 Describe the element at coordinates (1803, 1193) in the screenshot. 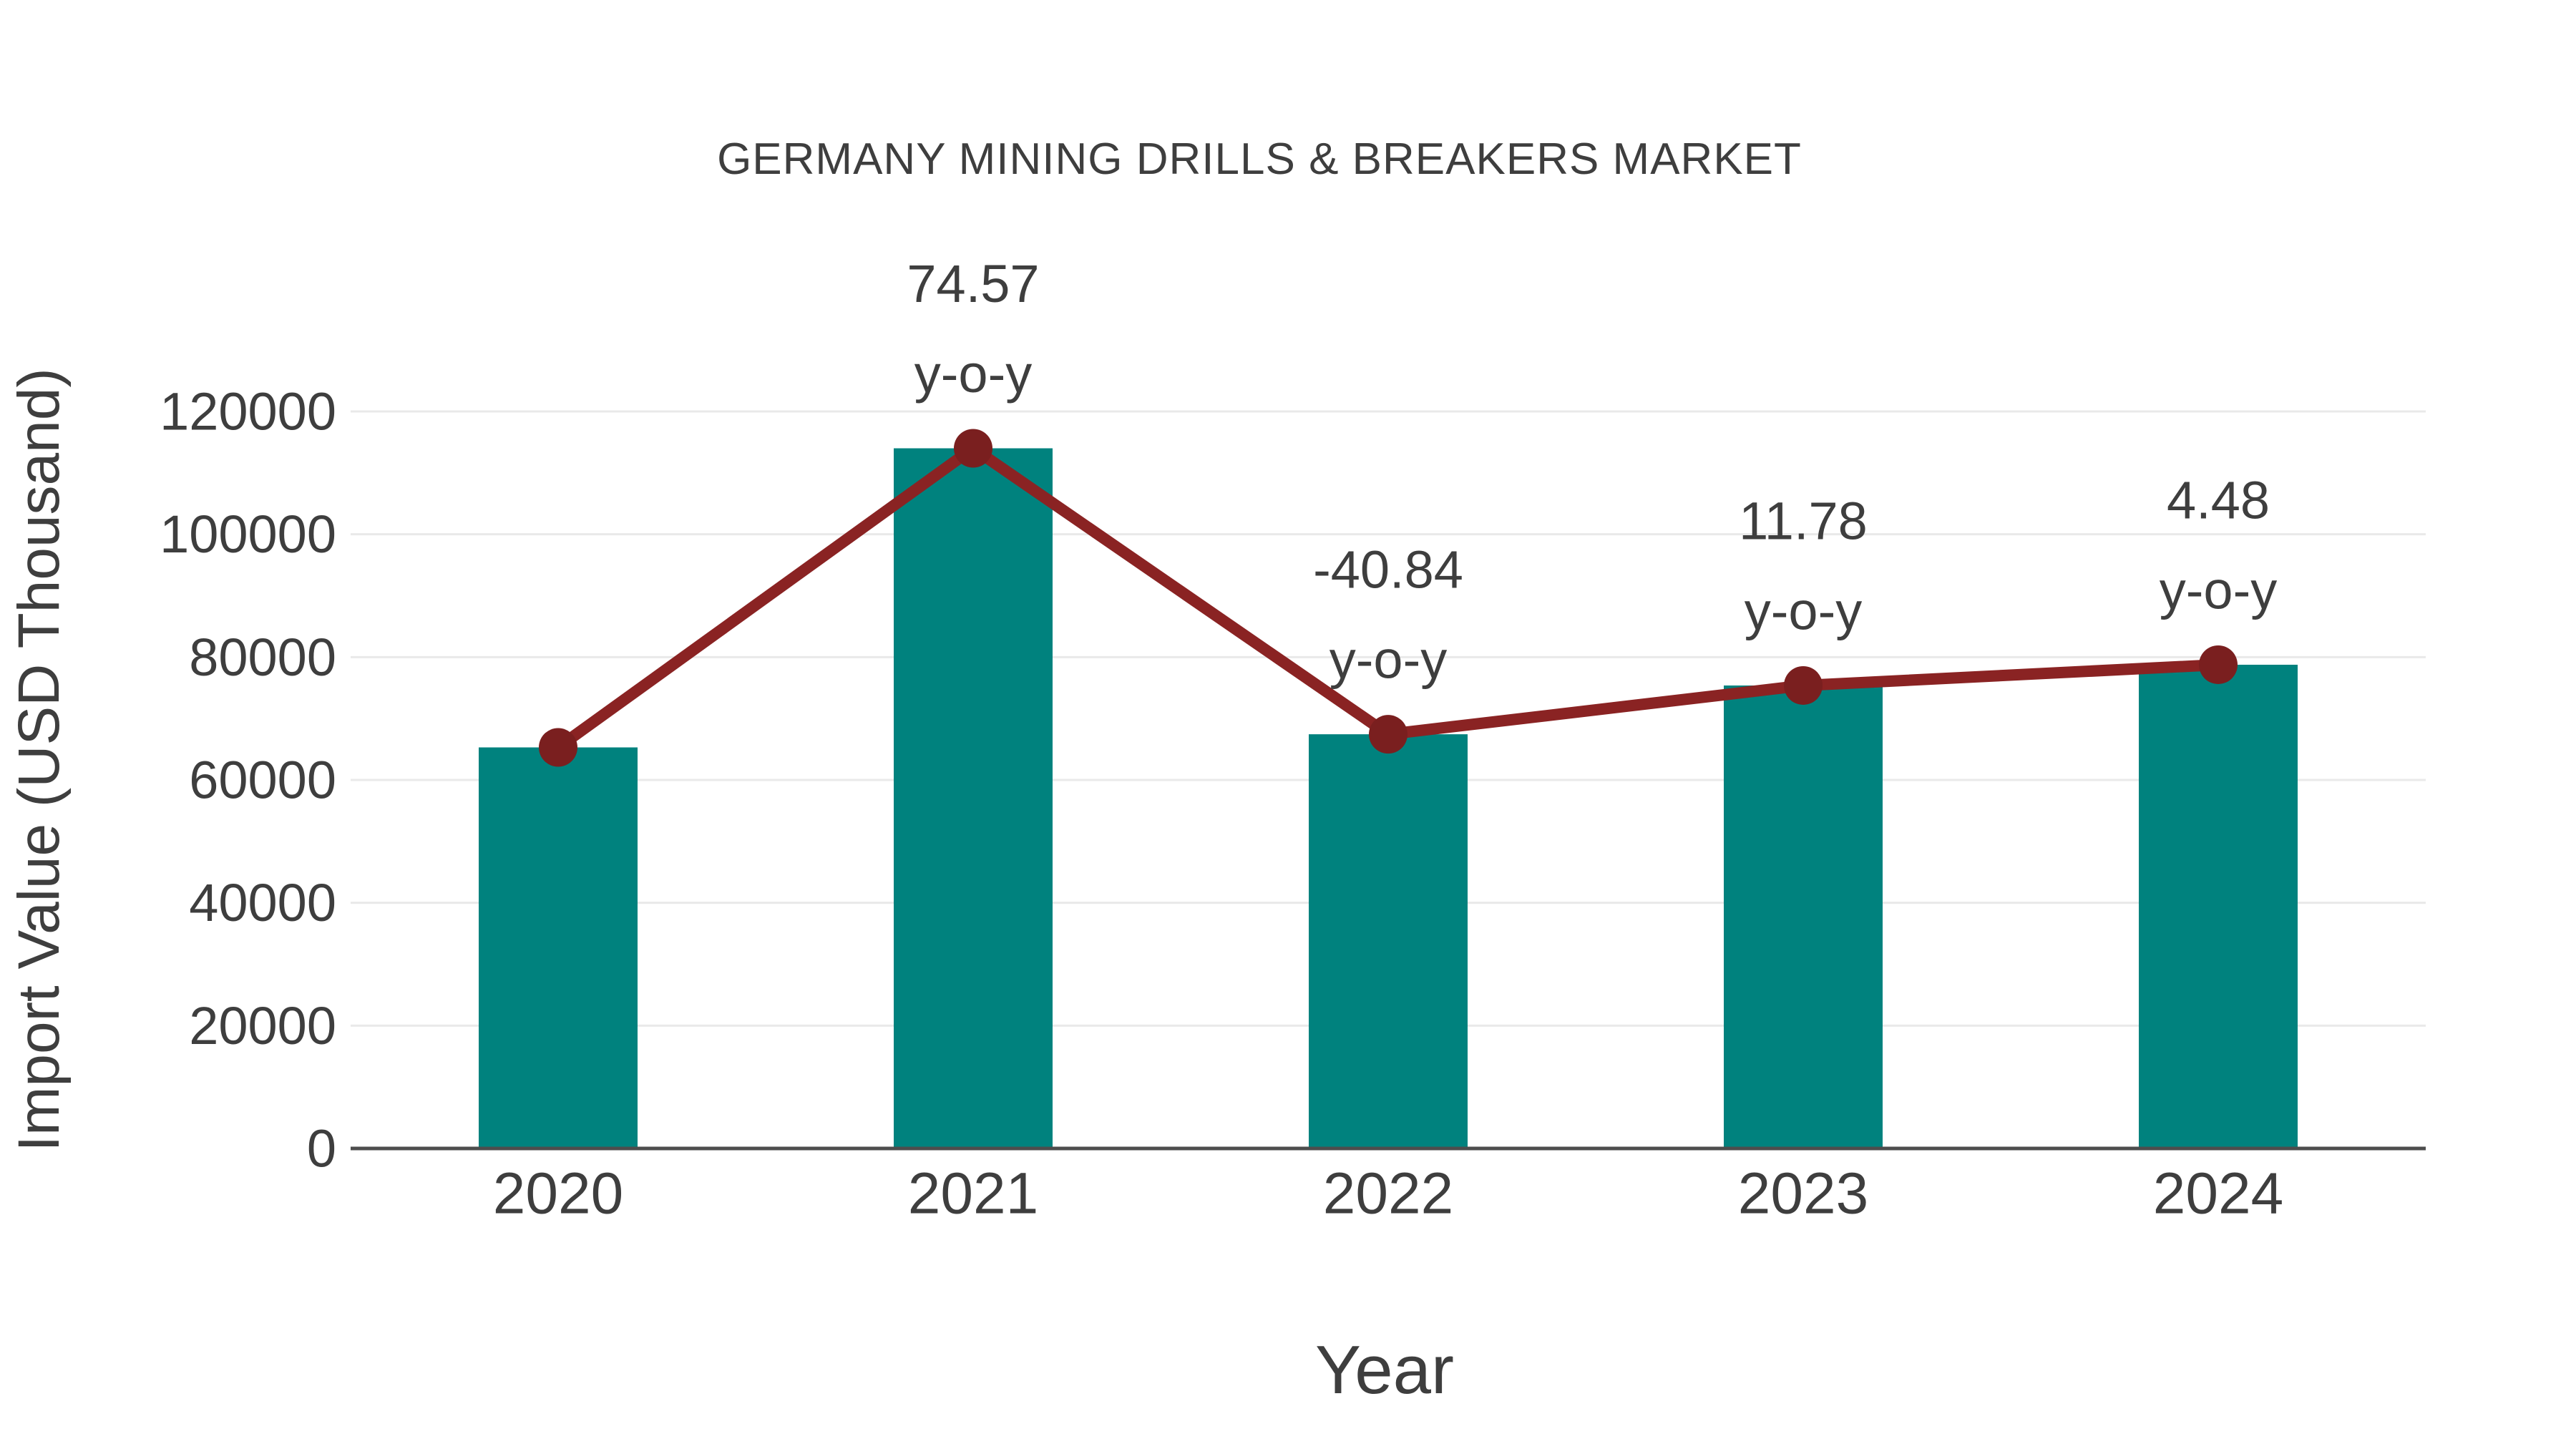

I see `x-tick-label-2023: 2023` at that location.